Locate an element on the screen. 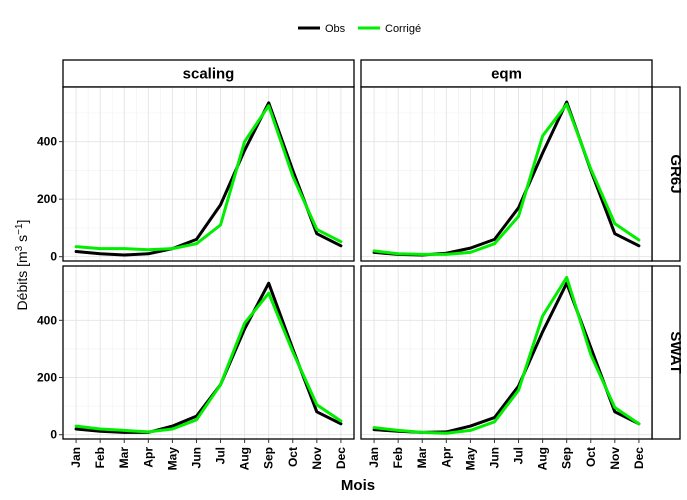 This screenshot has width=687, height=500. strip-label-GR6J: GR6J is located at coordinates (675, 173).